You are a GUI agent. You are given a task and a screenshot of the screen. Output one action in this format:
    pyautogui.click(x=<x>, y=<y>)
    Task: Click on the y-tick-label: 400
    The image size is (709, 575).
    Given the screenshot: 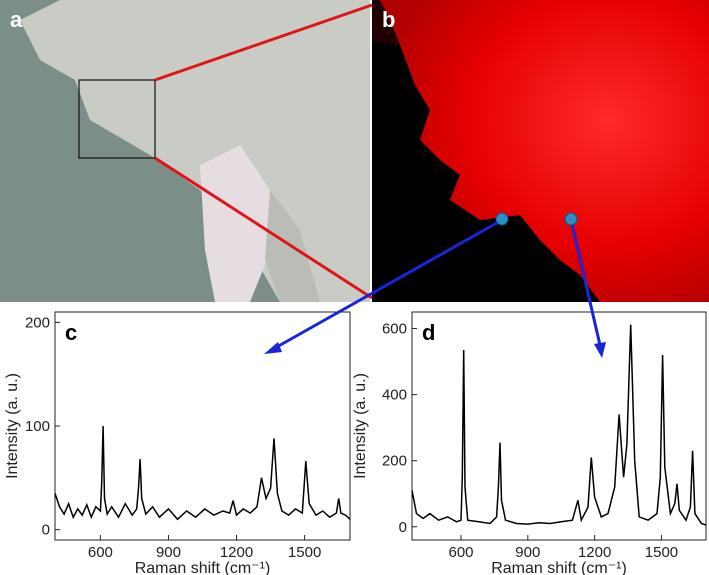 What is the action you would take?
    pyautogui.click(x=394, y=395)
    